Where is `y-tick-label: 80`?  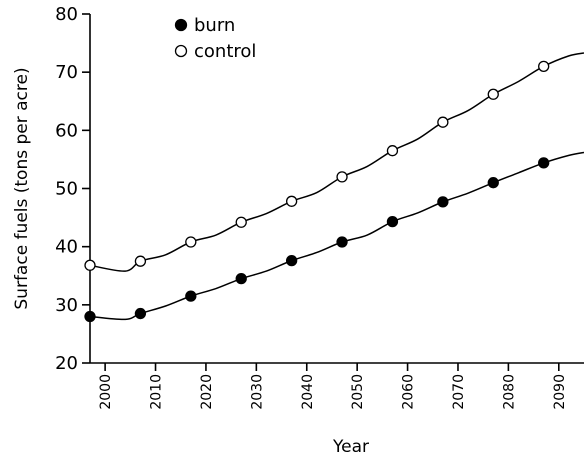 y-tick-label: 80 is located at coordinates (66, 14).